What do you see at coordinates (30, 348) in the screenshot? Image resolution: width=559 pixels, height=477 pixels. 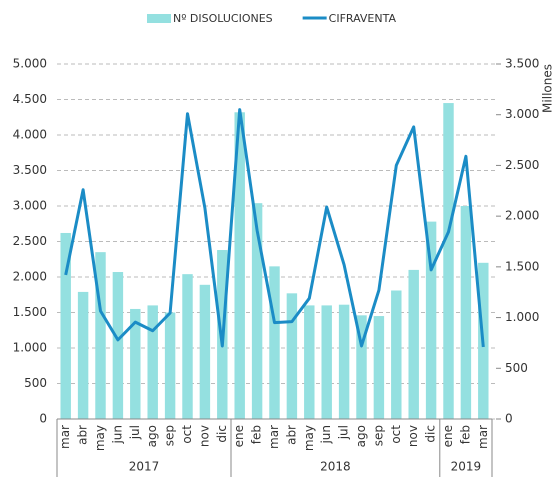 I see `y-tick-label: 1.000` at bounding box center [30, 348].